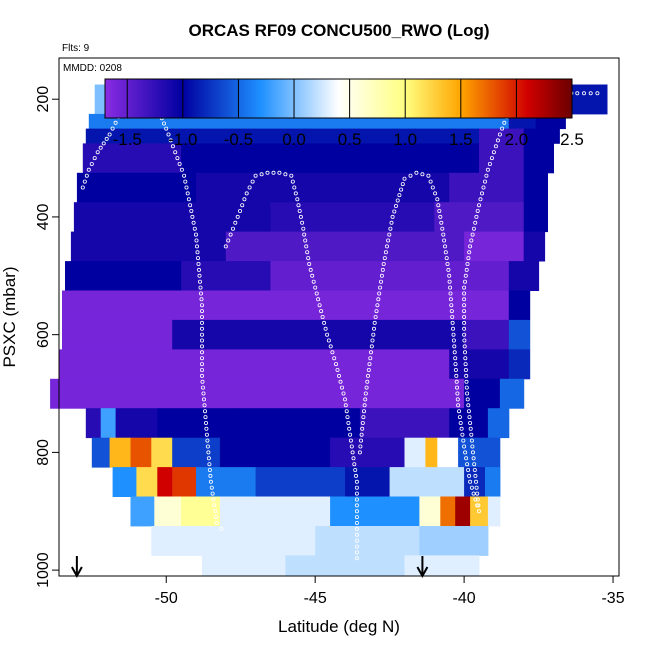 Image resolution: width=650 pixels, height=650 pixels. What do you see at coordinates (47, 337) in the screenshot?
I see `y-axis: 200 400 600 800 1000` at bounding box center [47, 337].